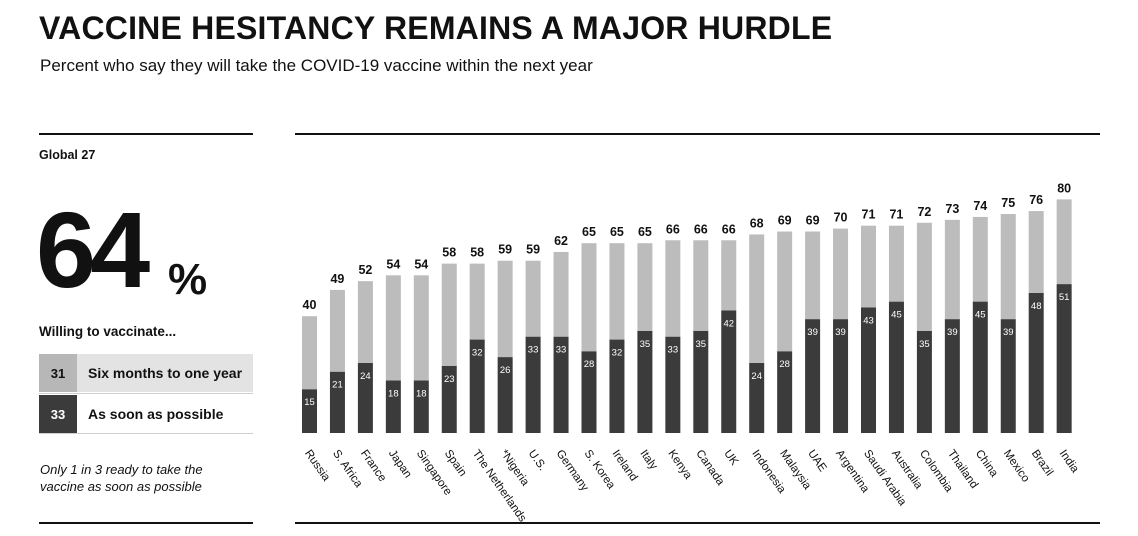 The height and width of the screenshot is (536, 1138). I want to click on bar-asap-russia, so click(309, 411).